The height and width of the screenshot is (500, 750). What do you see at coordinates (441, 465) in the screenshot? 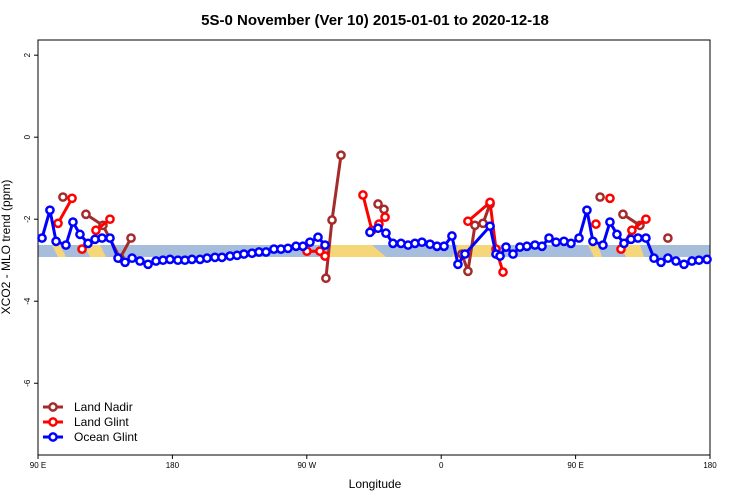
I see `x-tick-label: 0` at bounding box center [441, 465].